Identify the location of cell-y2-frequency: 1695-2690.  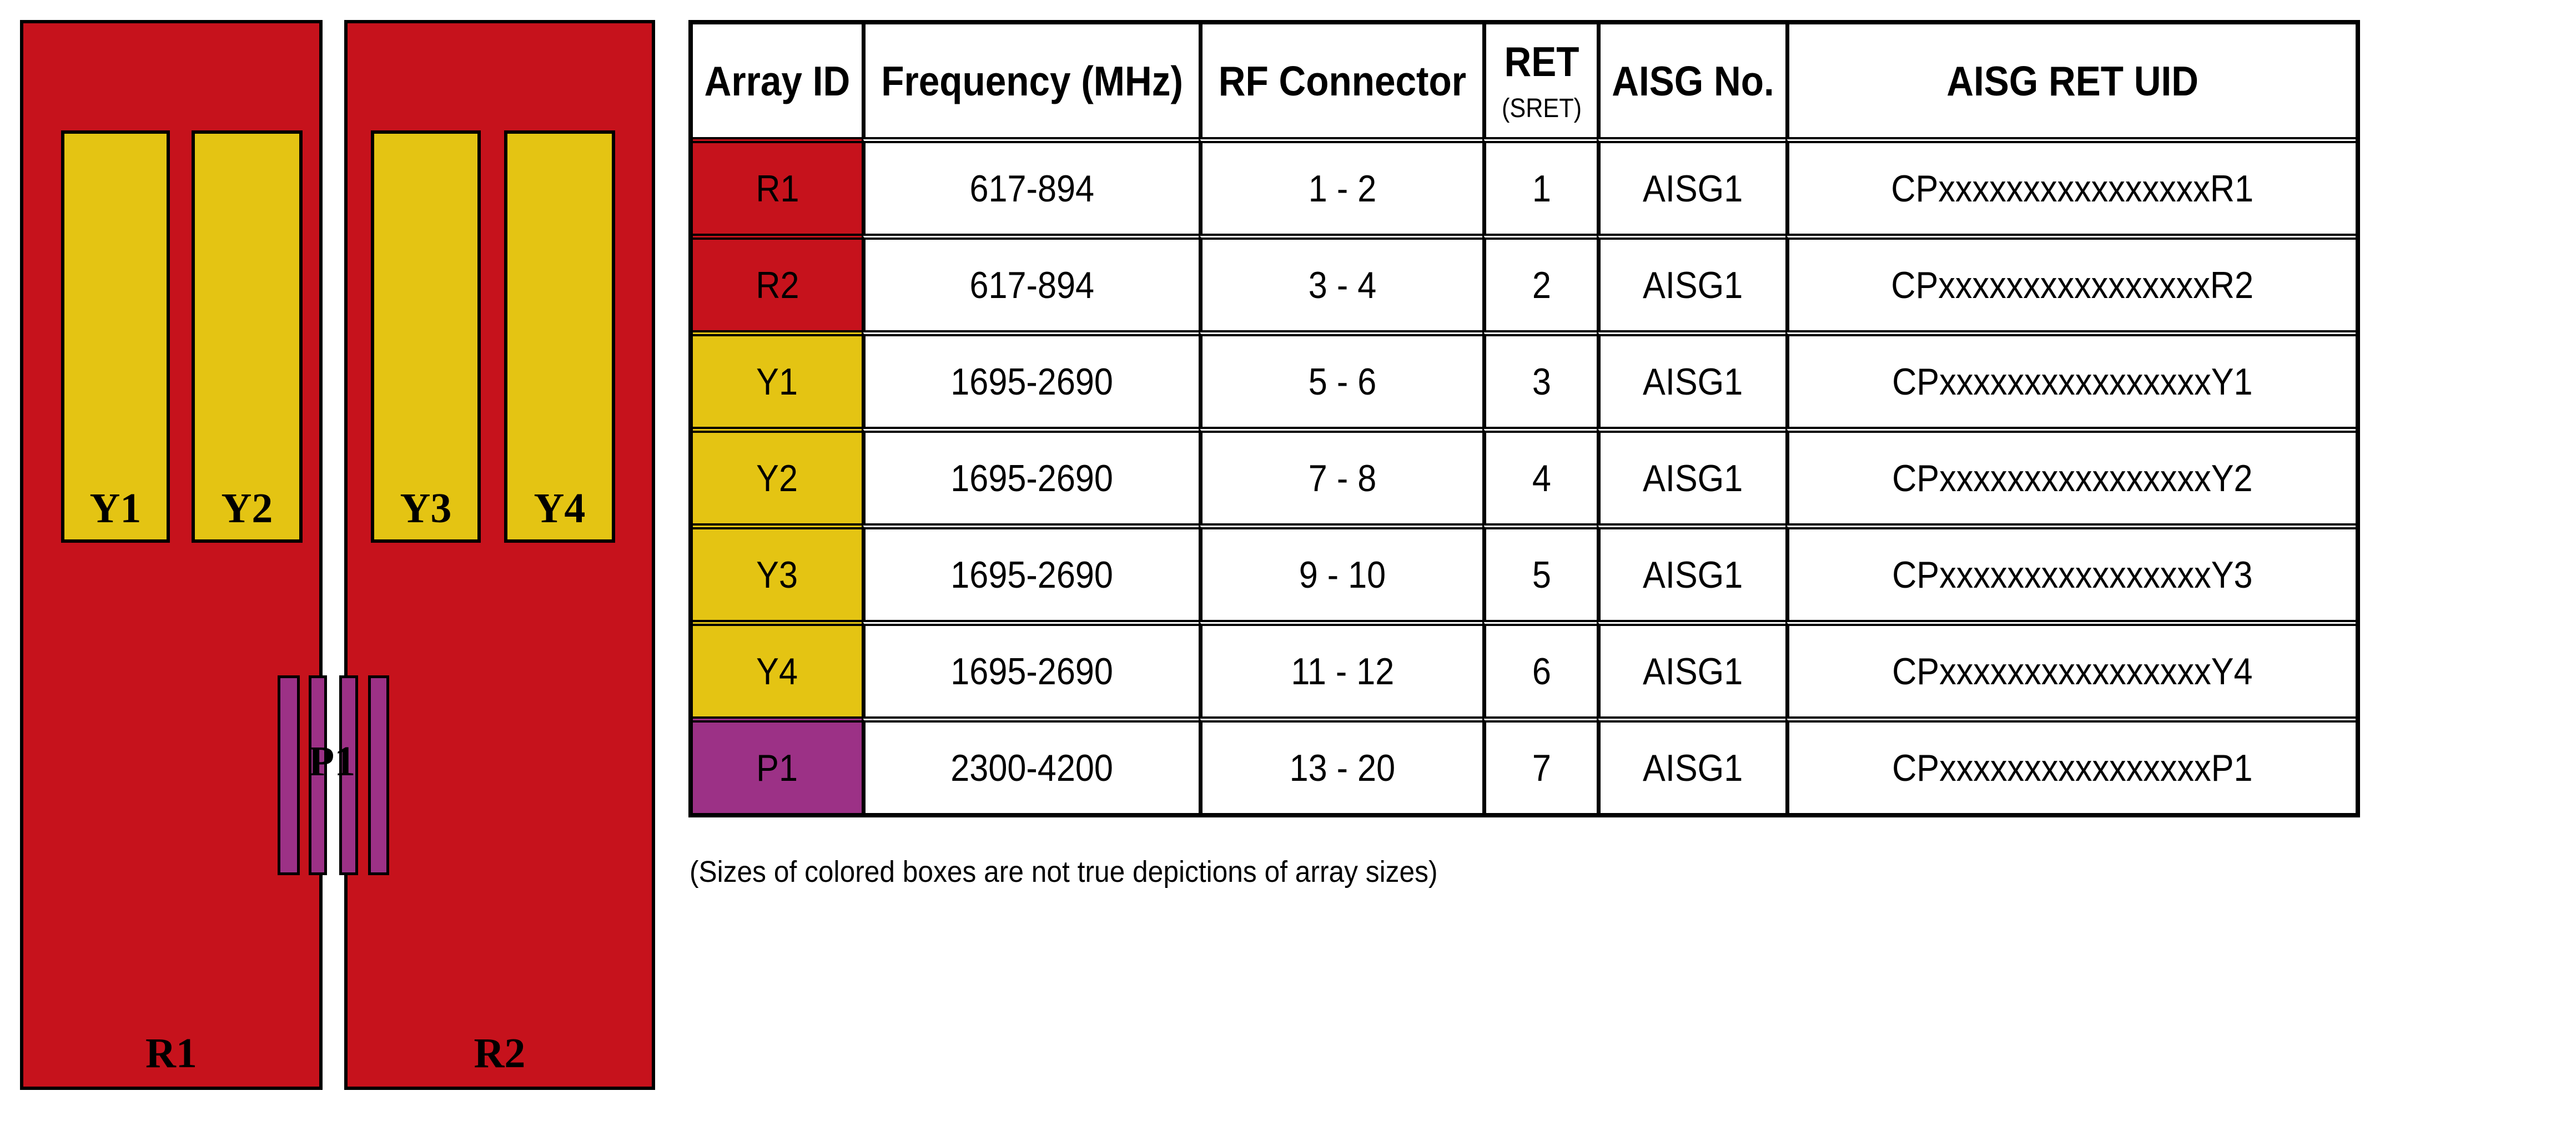
(1030, 475).